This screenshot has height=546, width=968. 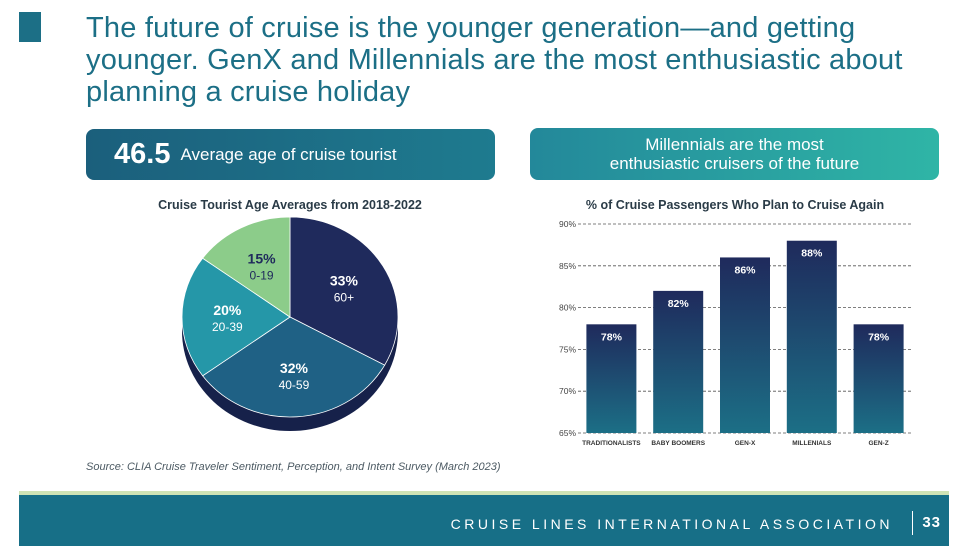 I want to click on bar-category-label-gen-x: GEN-X, so click(x=745, y=443).